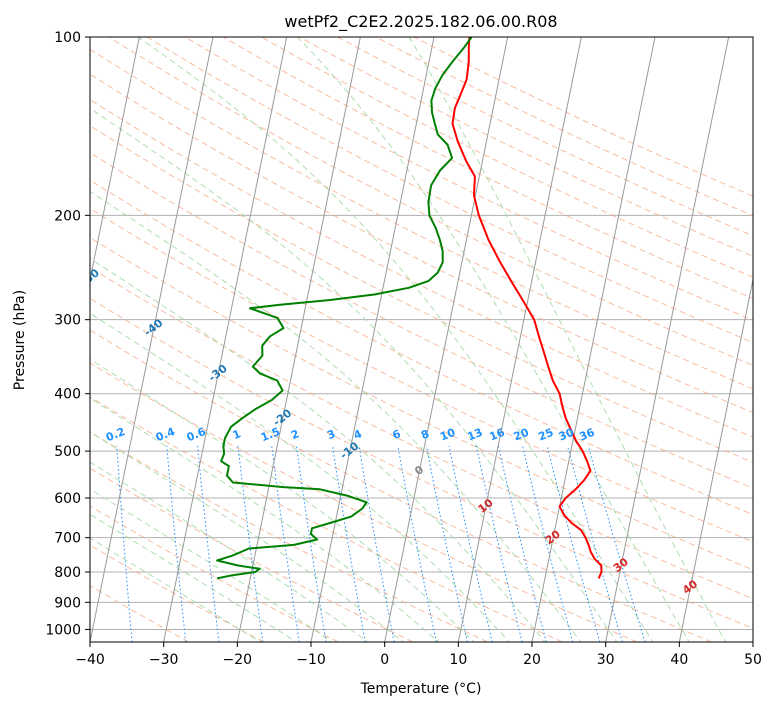 The width and height of the screenshot is (775, 708). Describe the element at coordinates (67, 395) in the screenshot. I see `y-tick-label: 400` at that location.